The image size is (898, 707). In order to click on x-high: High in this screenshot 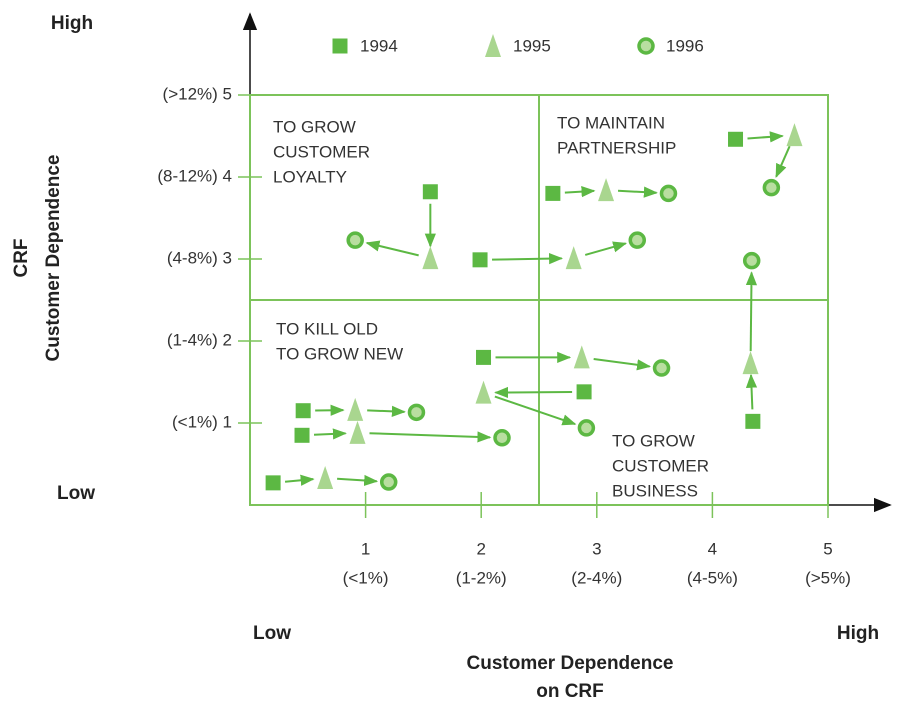, I will do `click(858, 633)`.